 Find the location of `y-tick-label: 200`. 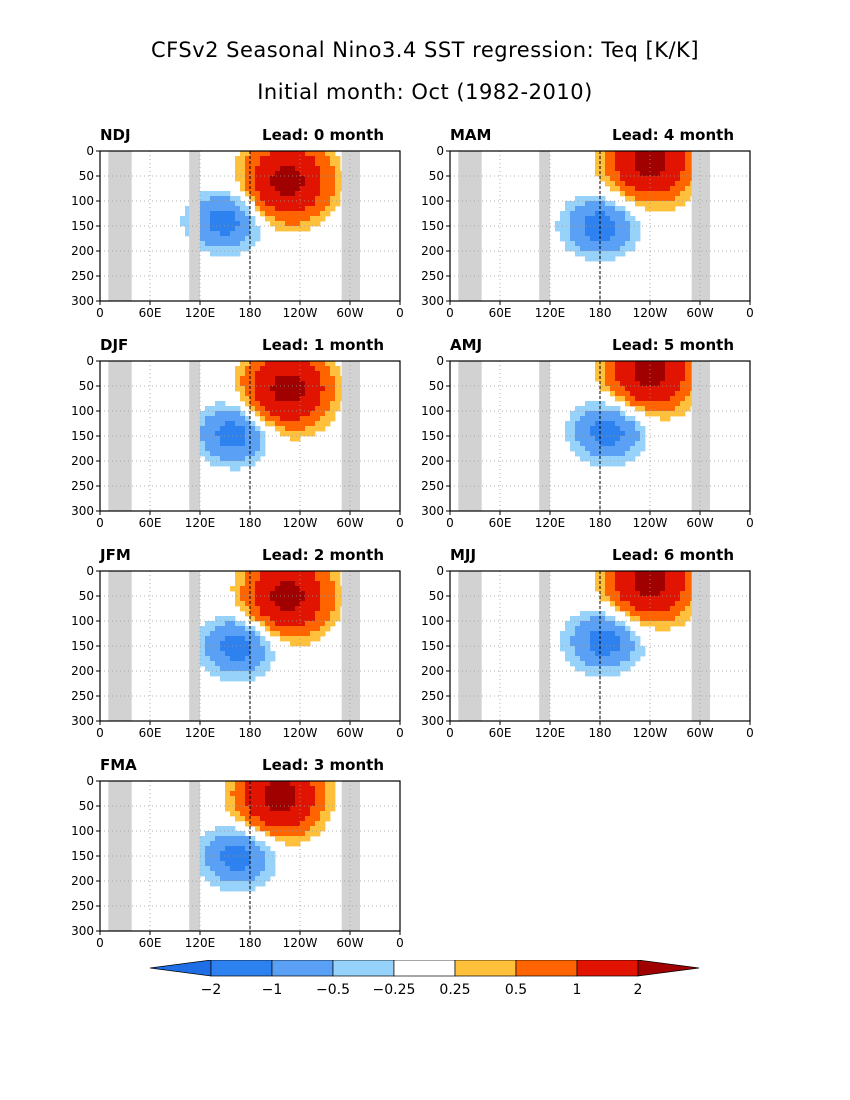

y-tick-label: 200 is located at coordinates (432, 251).